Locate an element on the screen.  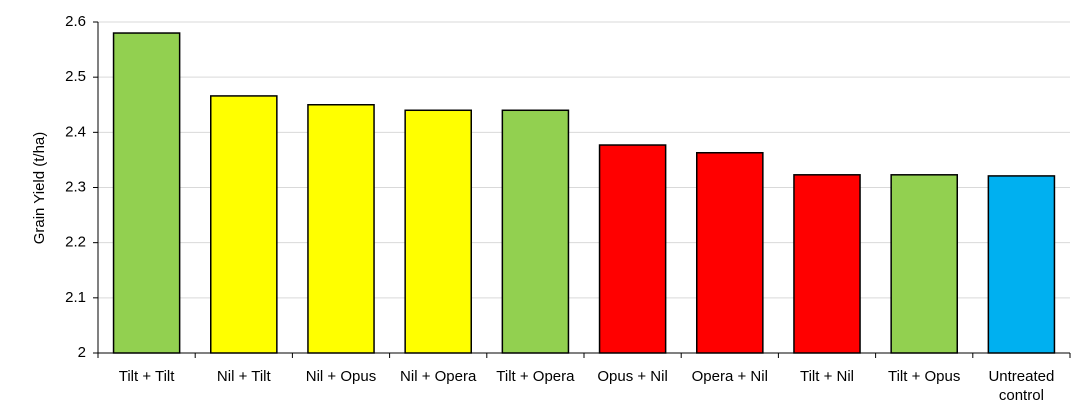
x-tick-label: Untreated control is located at coordinates (1021, 386).